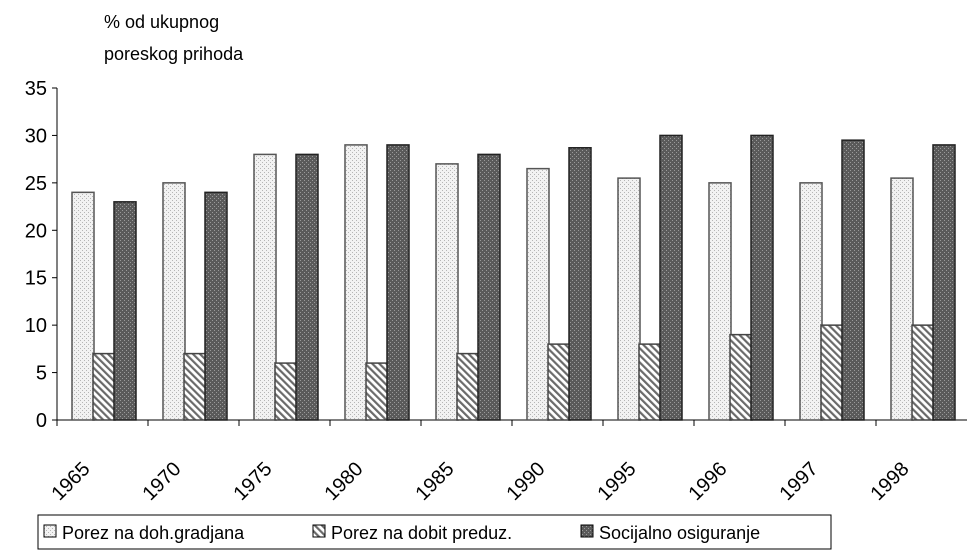 The width and height of the screenshot is (967, 551). What do you see at coordinates (36, 279) in the screenshot?
I see `y-tick-label: 15` at bounding box center [36, 279].